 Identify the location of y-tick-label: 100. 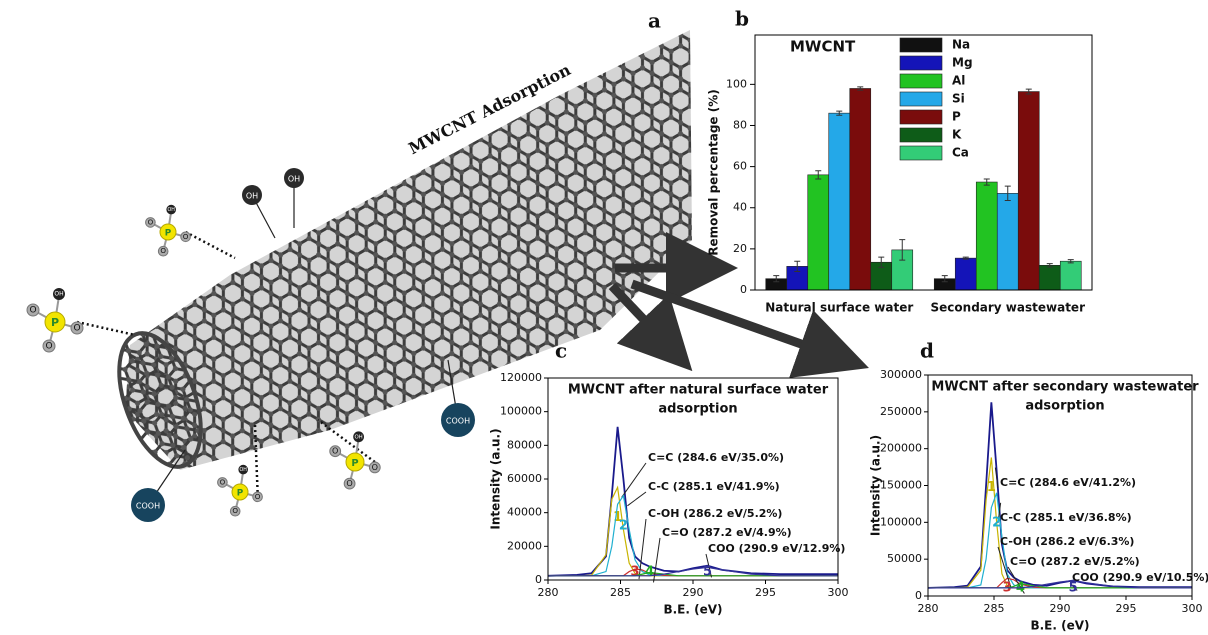
(736, 83).